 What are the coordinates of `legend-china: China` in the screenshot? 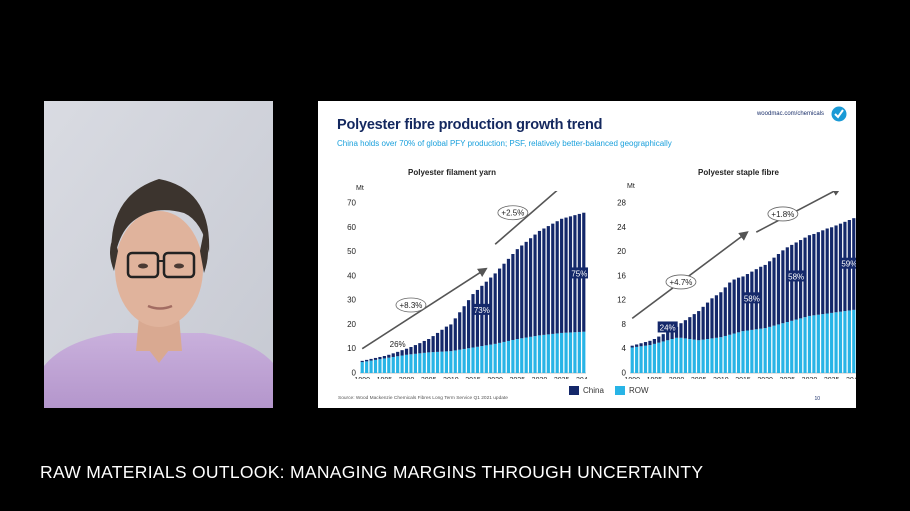 It's located at (586, 390).